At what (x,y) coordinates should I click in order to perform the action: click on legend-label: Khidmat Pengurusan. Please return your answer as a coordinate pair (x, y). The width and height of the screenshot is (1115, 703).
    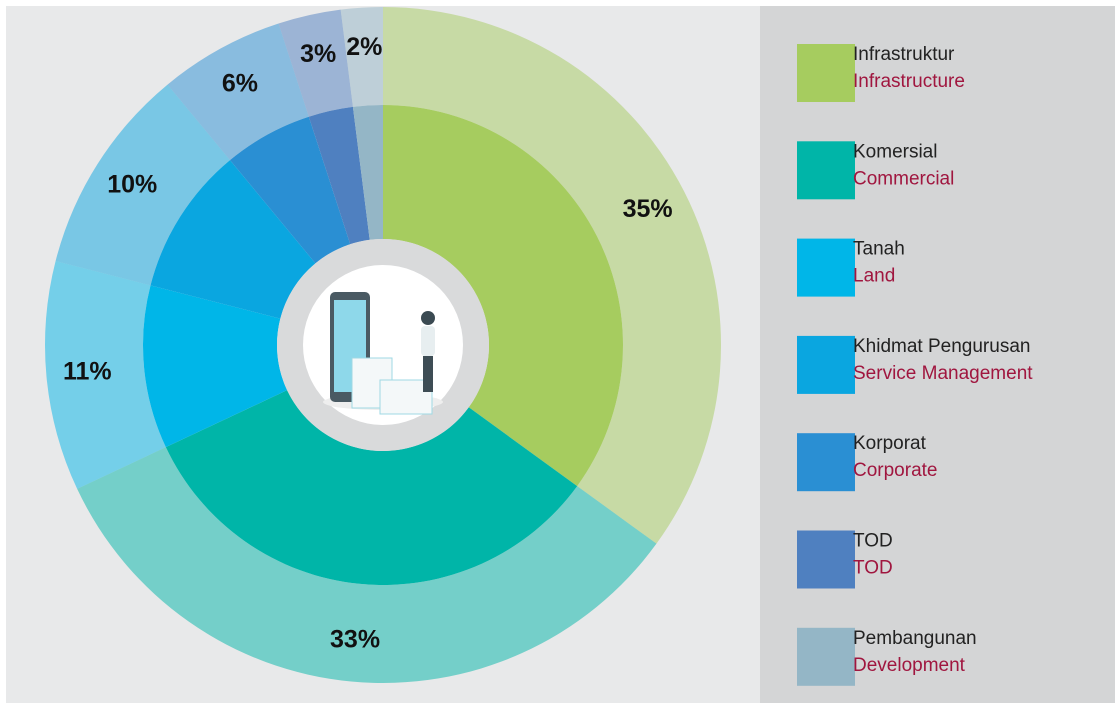
    Looking at the image, I should click on (941, 346).